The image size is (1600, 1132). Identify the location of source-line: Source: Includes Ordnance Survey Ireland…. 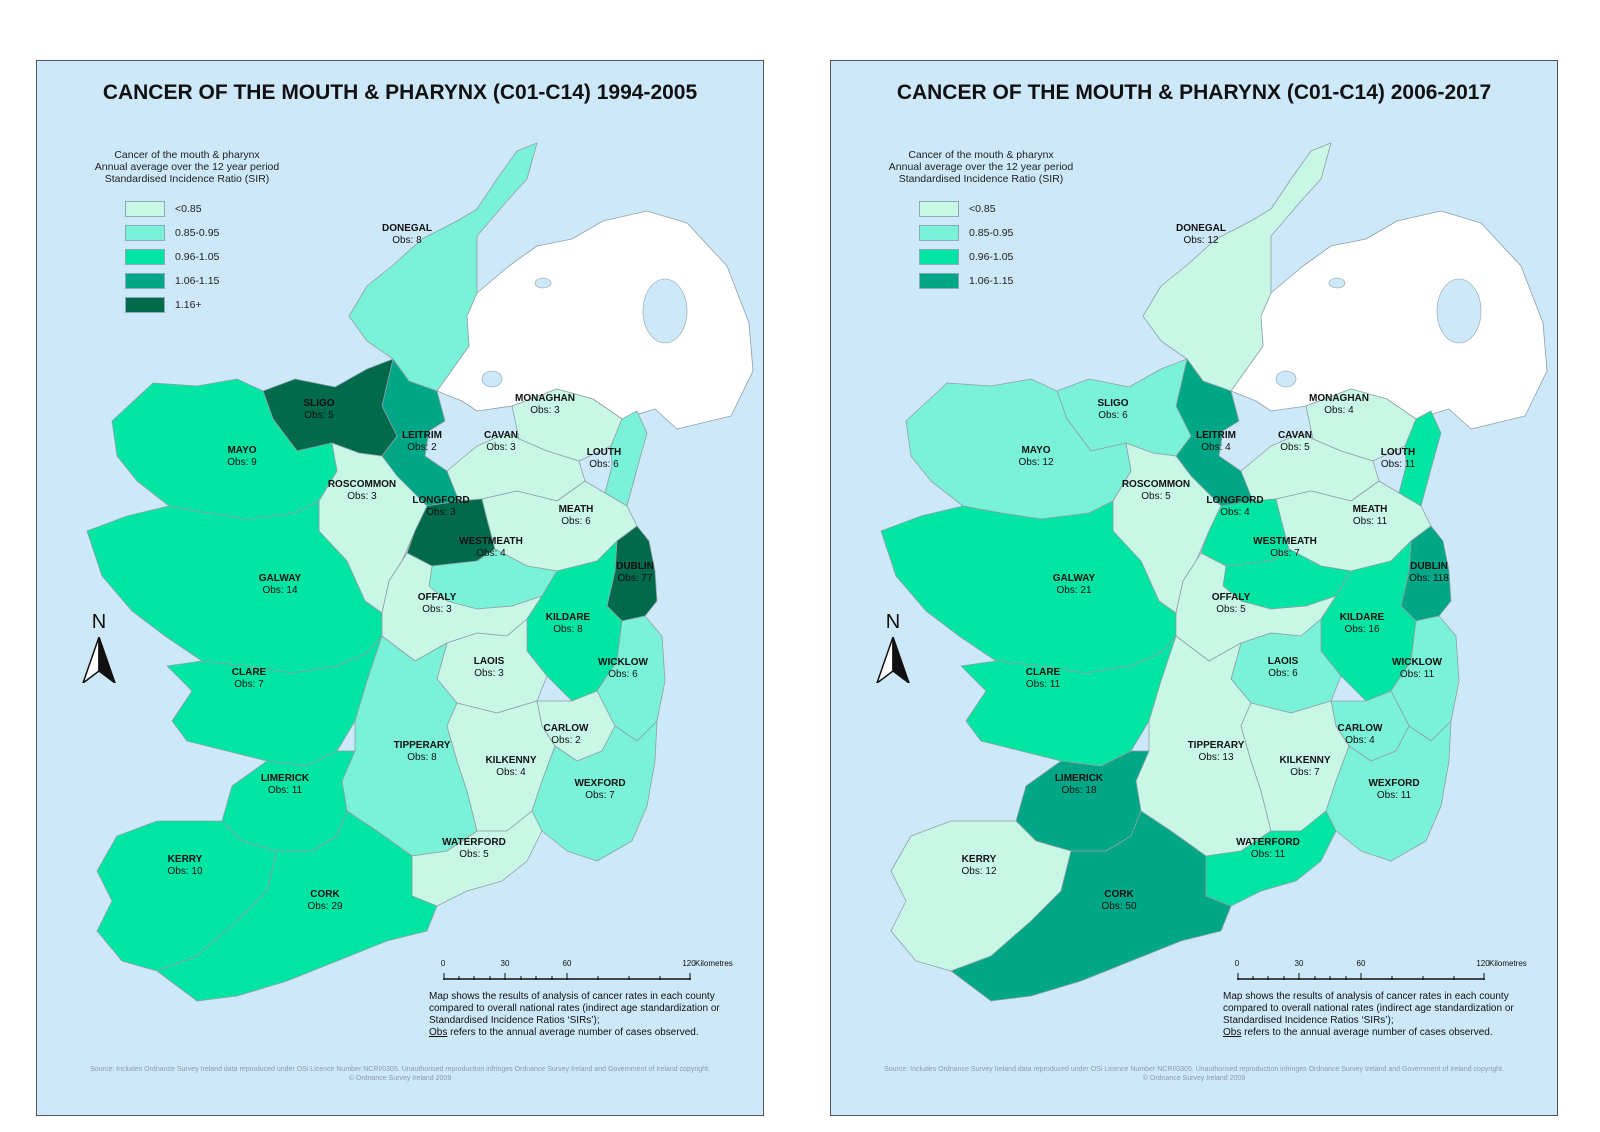
(1194, 1069).